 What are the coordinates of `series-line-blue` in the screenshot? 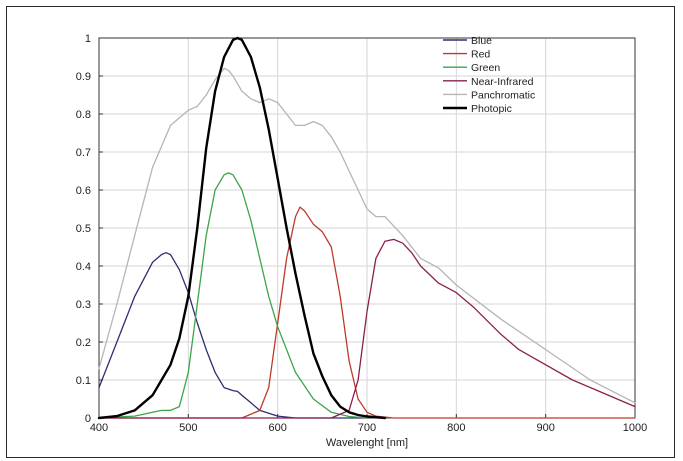 It's located at (233, 335).